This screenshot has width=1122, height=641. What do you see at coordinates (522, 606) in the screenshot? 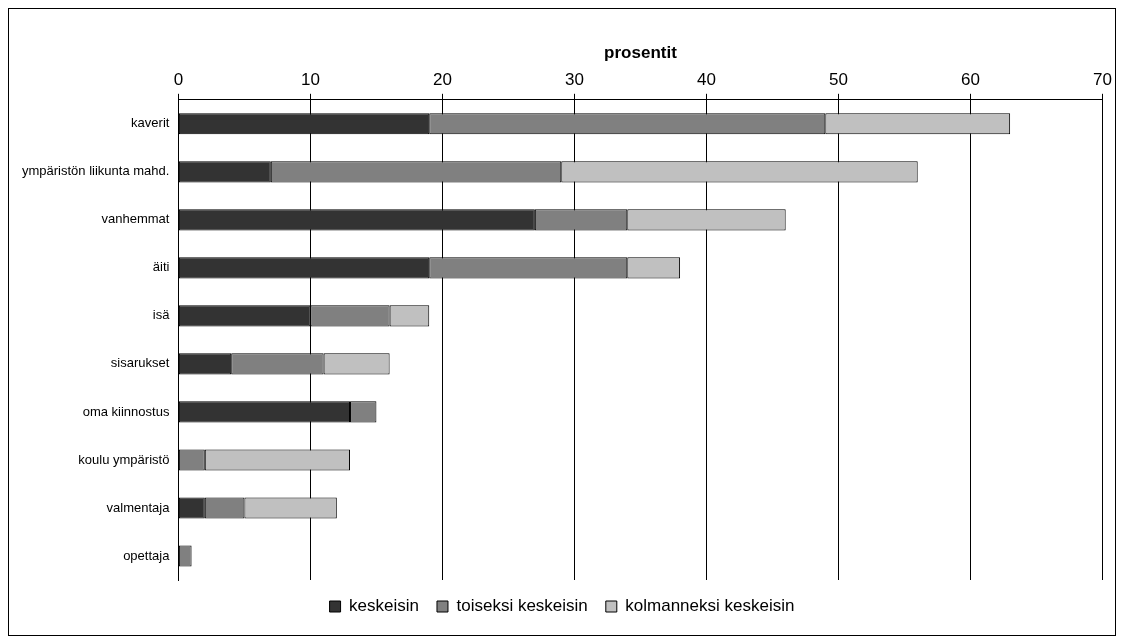
I see `legend-label: toiseksi keskeisin` at bounding box center [522, 606].